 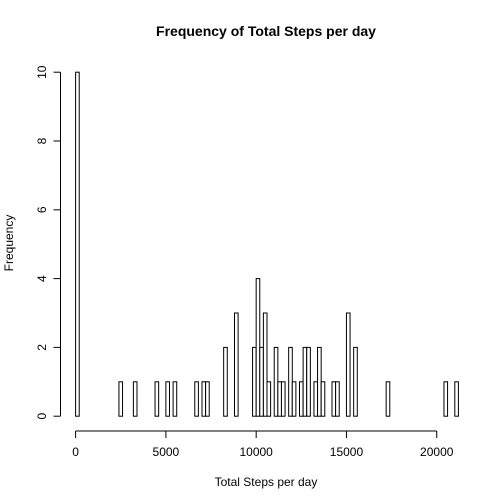 What do you see at coordinates (256, 452) in the screenshot?
I see `x-tick-label: 10000` at bounding box center [256, 452].